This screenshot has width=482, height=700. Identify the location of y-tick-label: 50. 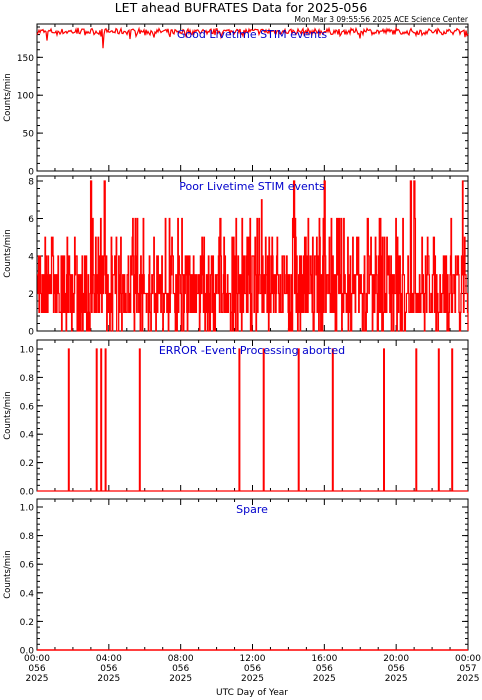
(29, 135).